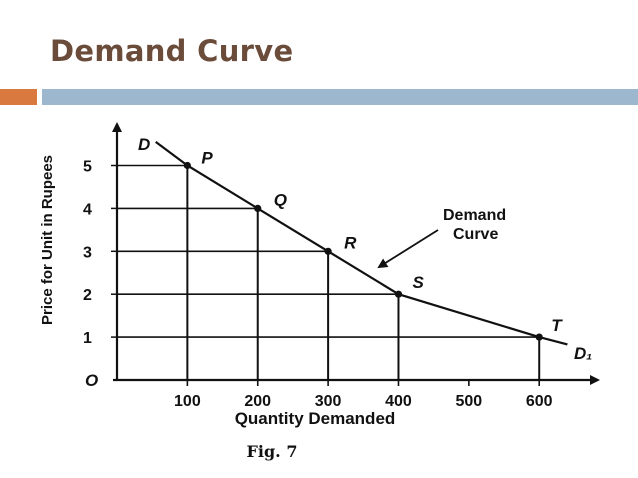  Describe the element at coordinates (91, 380) in the screenshot. I see `origin-label: O` at that location.